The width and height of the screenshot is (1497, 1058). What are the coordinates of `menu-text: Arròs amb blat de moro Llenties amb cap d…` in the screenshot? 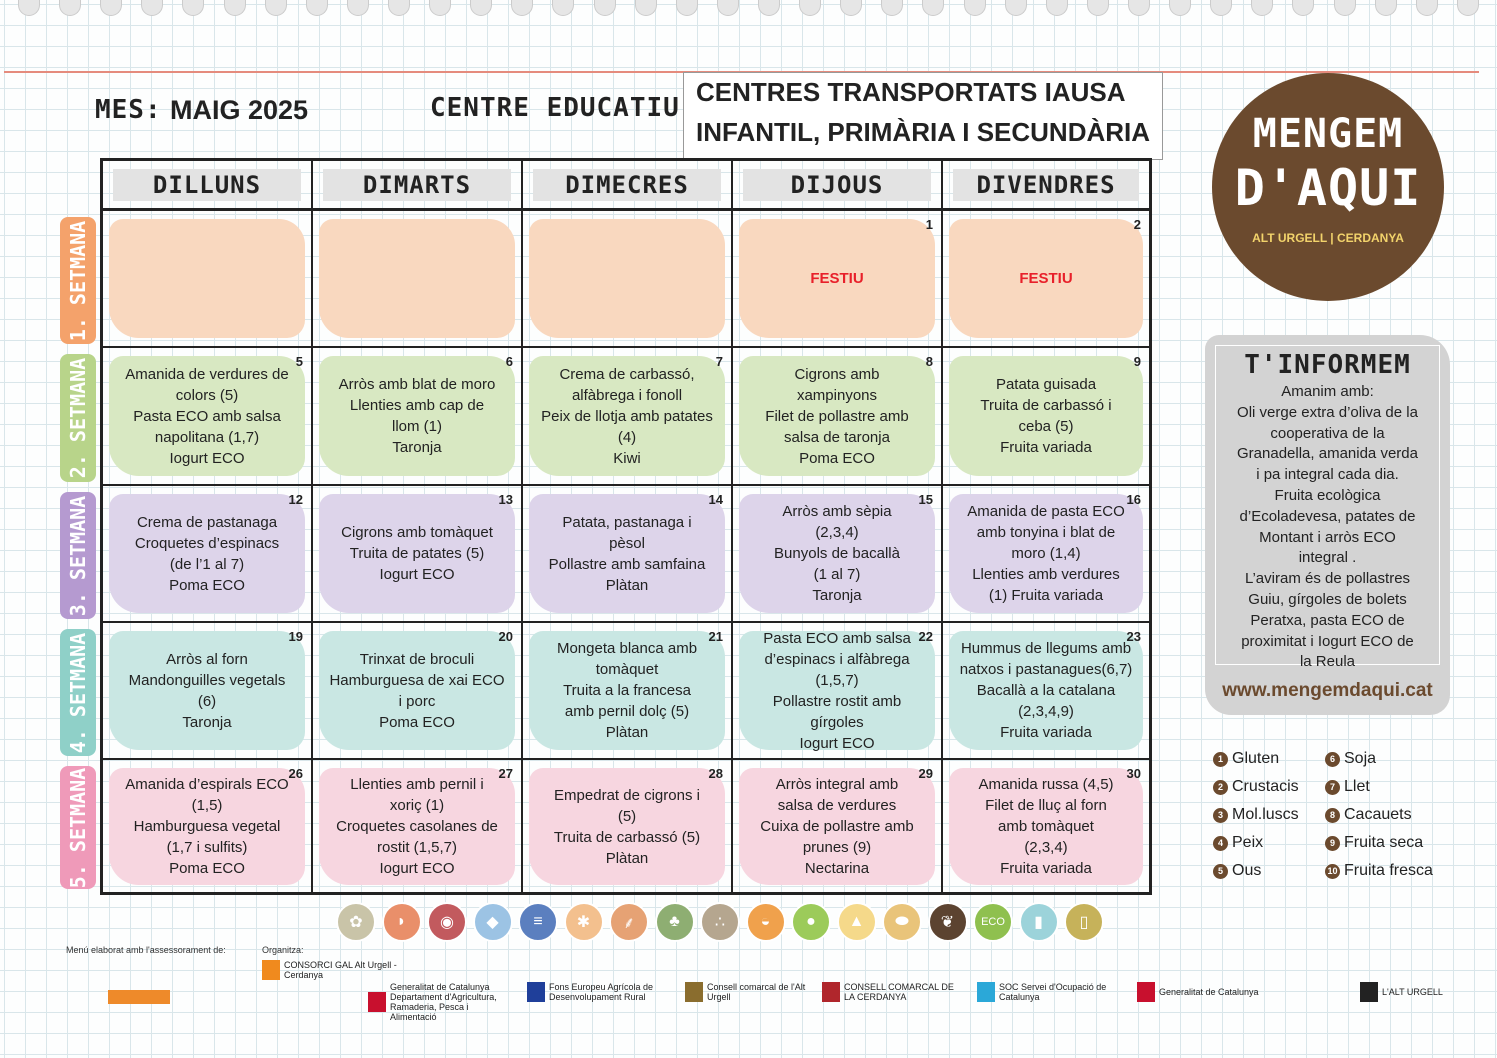 It's located at (417, 416).